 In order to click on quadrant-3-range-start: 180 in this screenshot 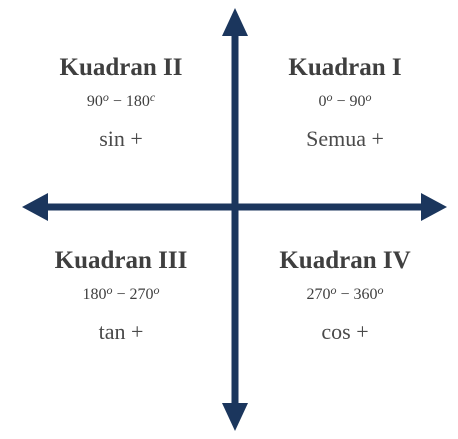, I will do `click(94, 294)`.